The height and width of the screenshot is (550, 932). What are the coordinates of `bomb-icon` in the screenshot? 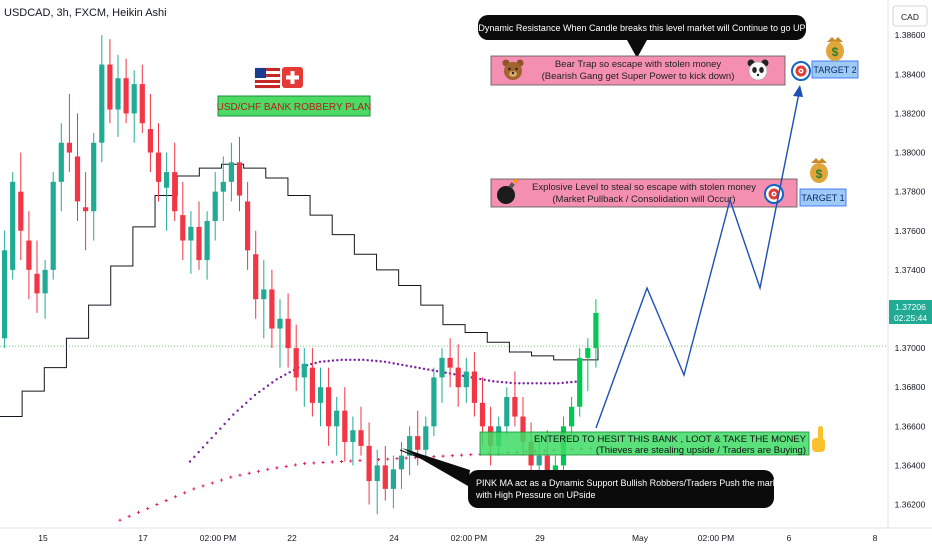 It's located at (507, 191).